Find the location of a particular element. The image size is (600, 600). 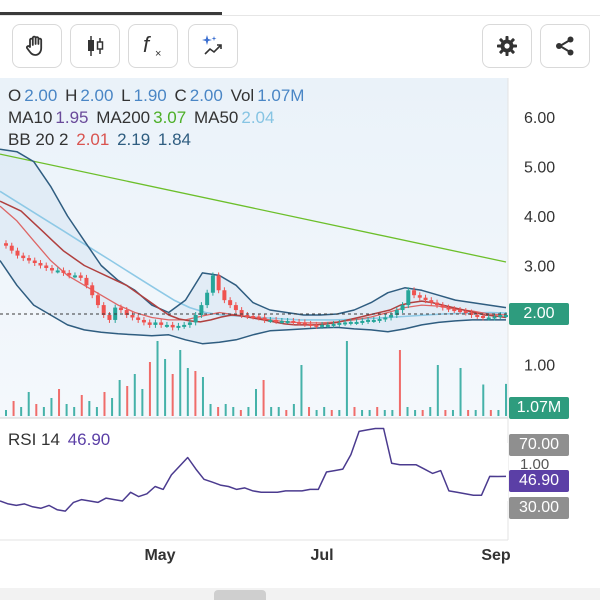

bottom-scroll-bar is located at coordinates (300, 594).